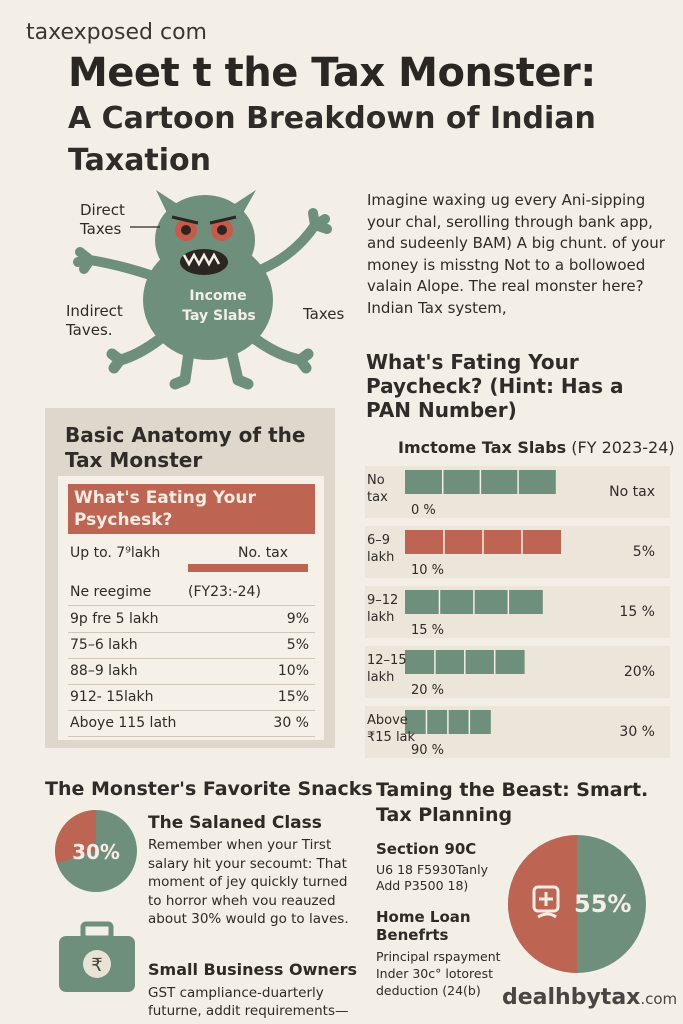  Describe the element at coordinates (123, 723) in the screenshot. I see `row-label: Aboye 115 lath` at that location.